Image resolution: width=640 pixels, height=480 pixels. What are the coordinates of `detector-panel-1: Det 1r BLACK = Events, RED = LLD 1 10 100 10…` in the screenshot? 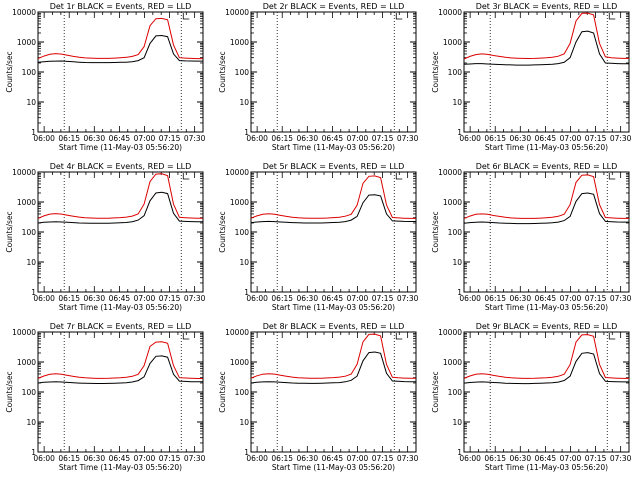 It's located at (105, 77).